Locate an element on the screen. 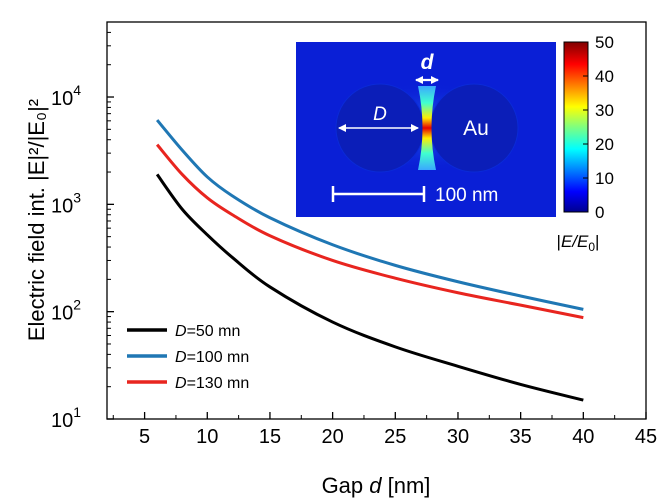  x-tick-label: 20 is located at coordinates (333, 437).